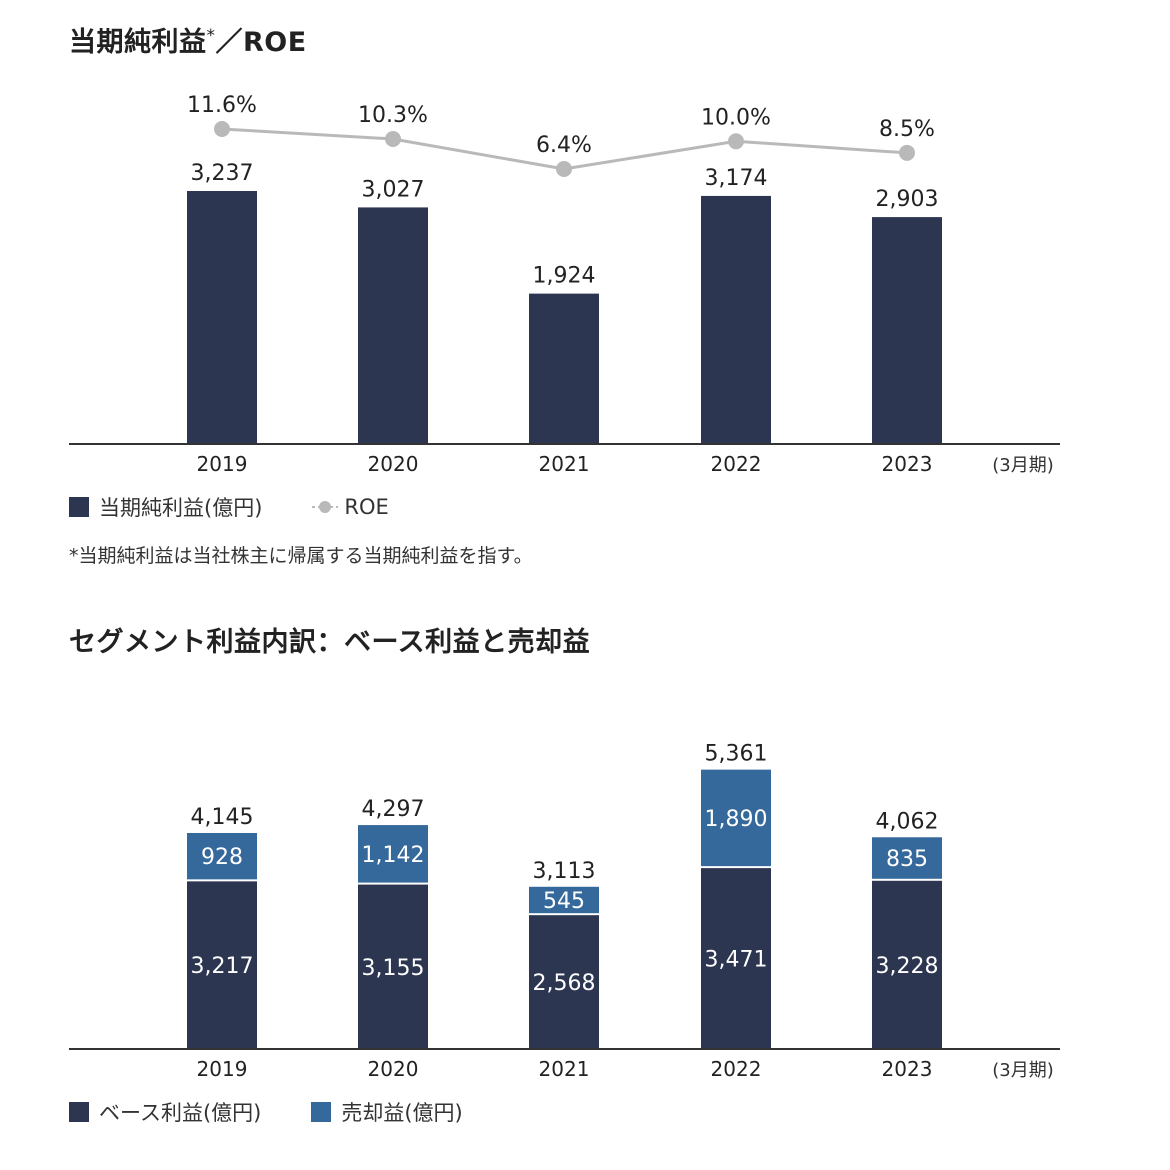 The height and width of the screenshot is (1170, 1170). I want to click on net-income-bar-2019, so click(222, 317).